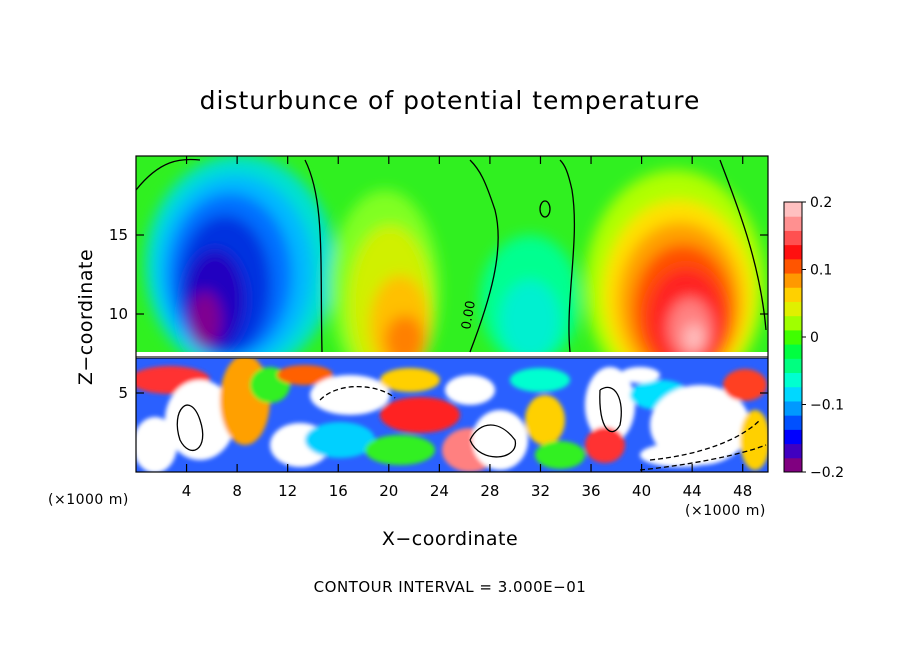 This screenshot has width=904, height=654. Describe the element at coordinates (692, 491) in the screenshot. I see `x-tick-label: 44` at that location.